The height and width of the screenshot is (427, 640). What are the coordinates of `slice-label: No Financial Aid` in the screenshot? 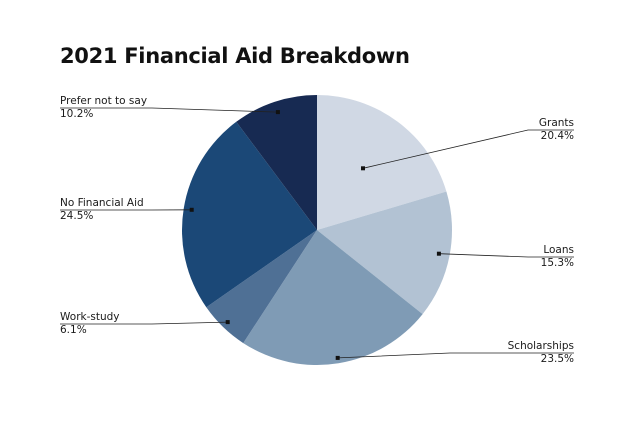 It's located at (102, 203).